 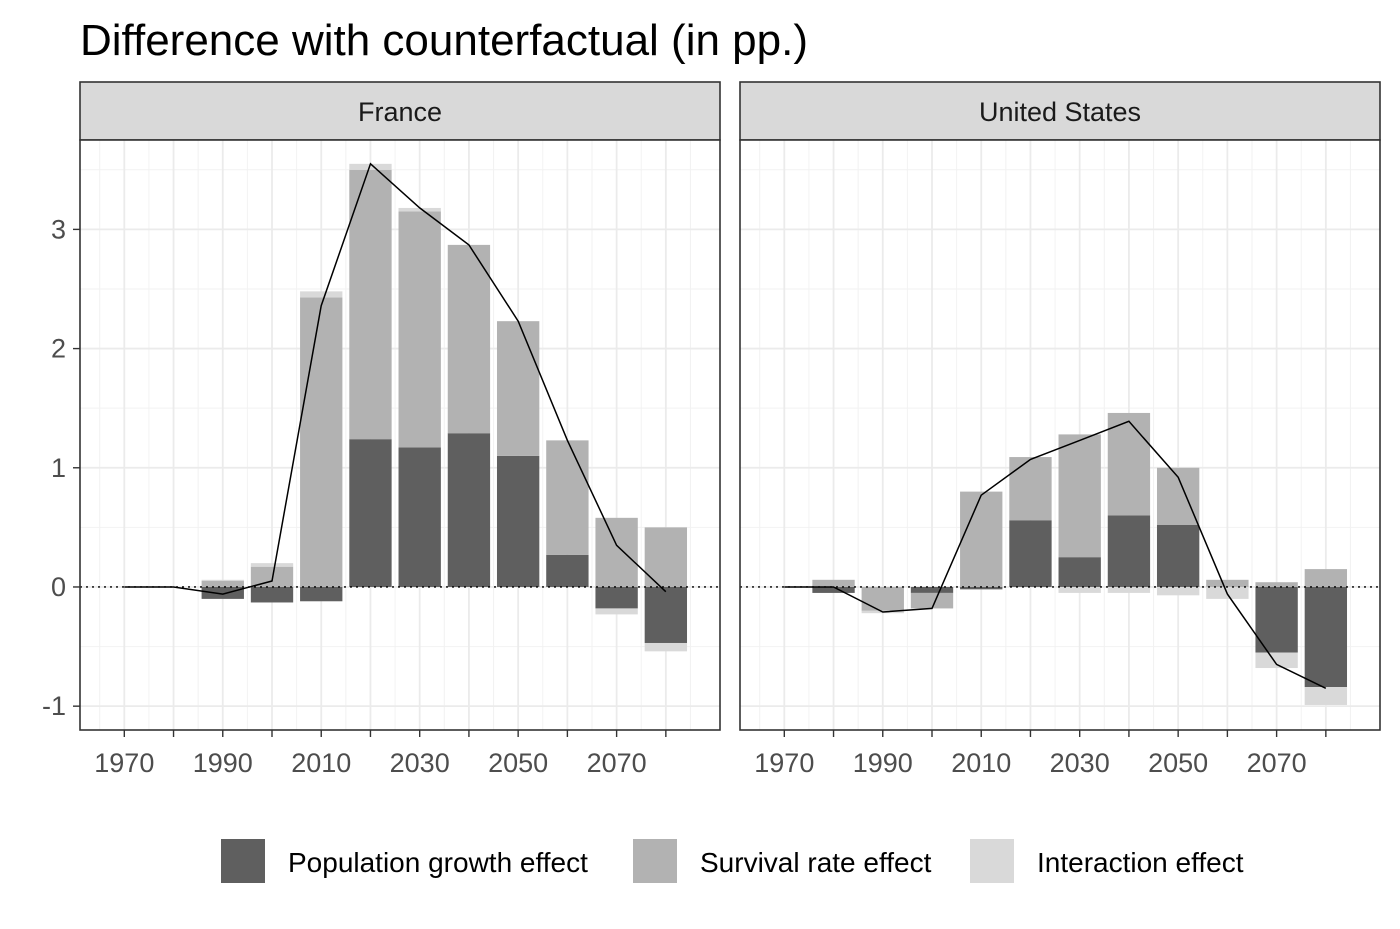 I want to click on bar-survival-rate-effect-2050, so click(x=518, y=388).